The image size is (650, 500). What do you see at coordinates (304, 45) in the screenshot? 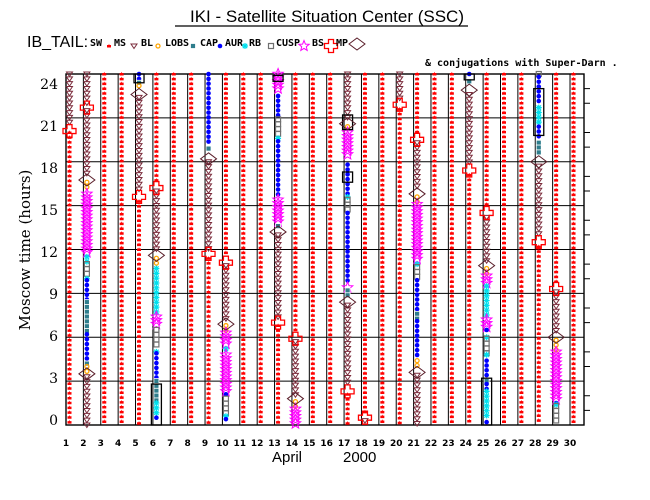
I see `legend-star-icon` at bounding box center [304, 45].